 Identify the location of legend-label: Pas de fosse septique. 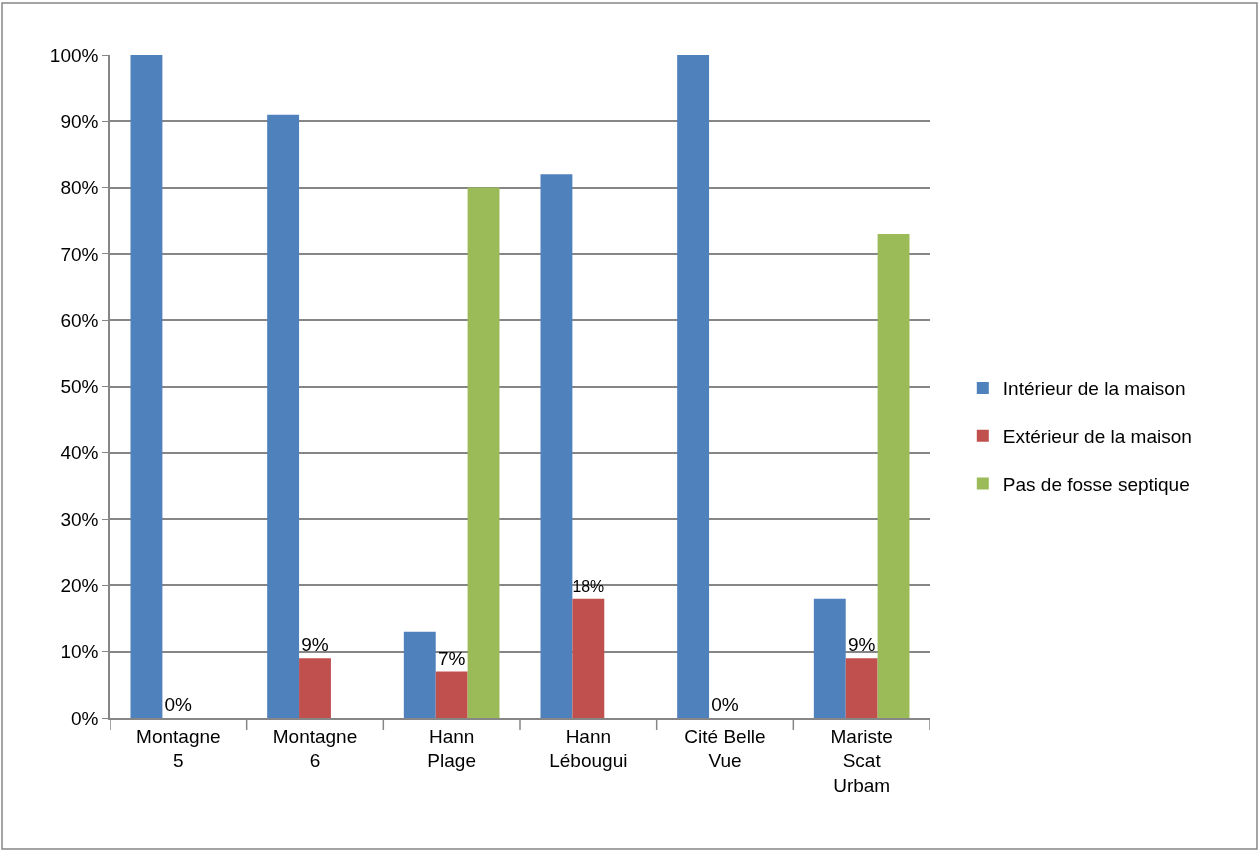
(1096, 484).